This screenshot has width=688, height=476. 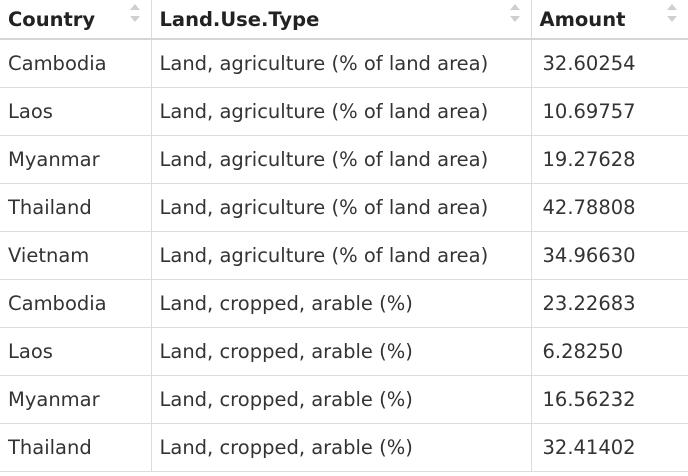 What do you see at coordinates (609, 255) in the screenshot?
I see `cell-amount: 34.96630` at bounding box center [609, 255].